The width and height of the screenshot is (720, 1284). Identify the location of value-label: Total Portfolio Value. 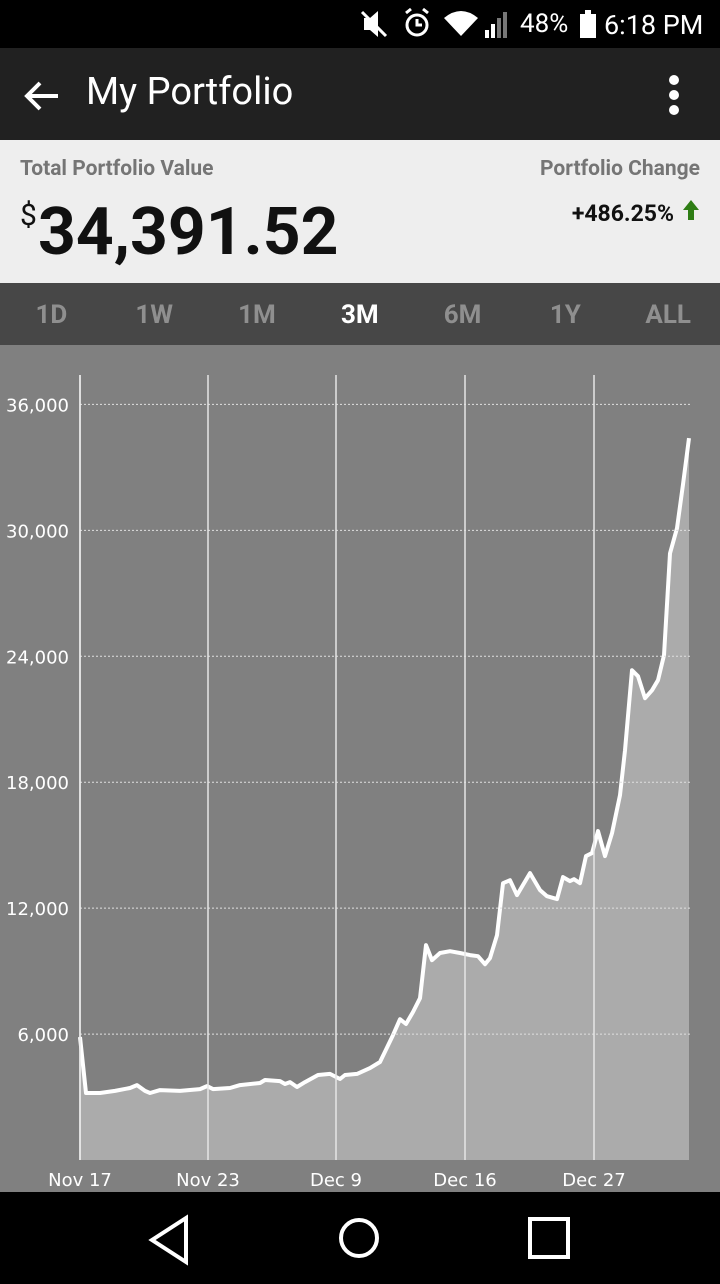
(117, 169).